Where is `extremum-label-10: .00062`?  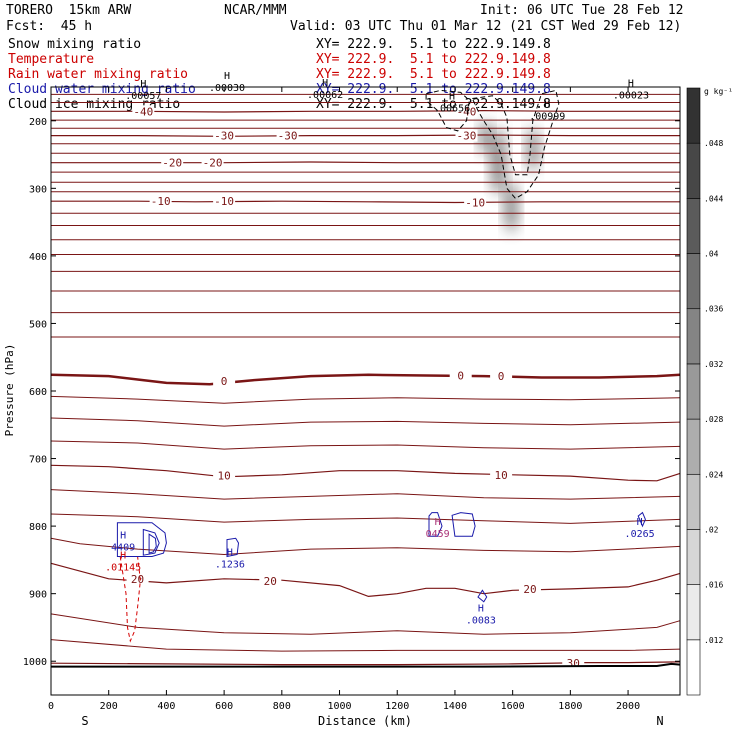 extremum-label-10: .00062 is located at coordinates (325, 95).